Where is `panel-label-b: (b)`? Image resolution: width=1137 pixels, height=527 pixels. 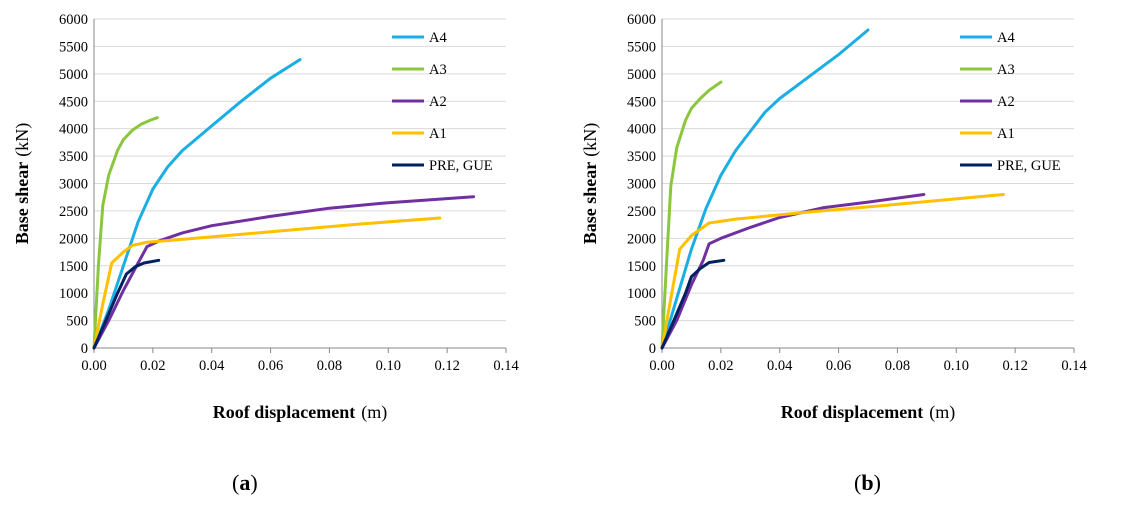 panel-label-b: (b) is located at coordinates (867, 482).